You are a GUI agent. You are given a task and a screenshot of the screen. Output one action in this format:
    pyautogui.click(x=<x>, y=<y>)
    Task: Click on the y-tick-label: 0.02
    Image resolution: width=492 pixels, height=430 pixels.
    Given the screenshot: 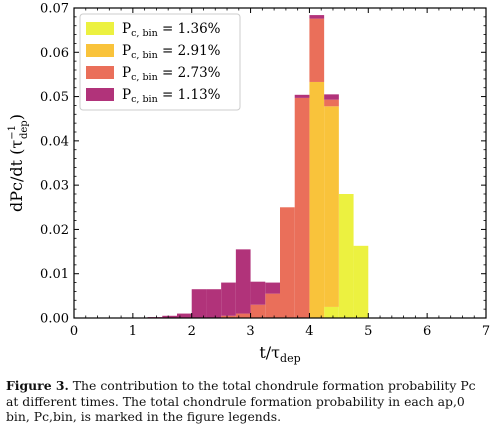 What is the action you would take?
    pyautogui.click(x=54, y=230)
    